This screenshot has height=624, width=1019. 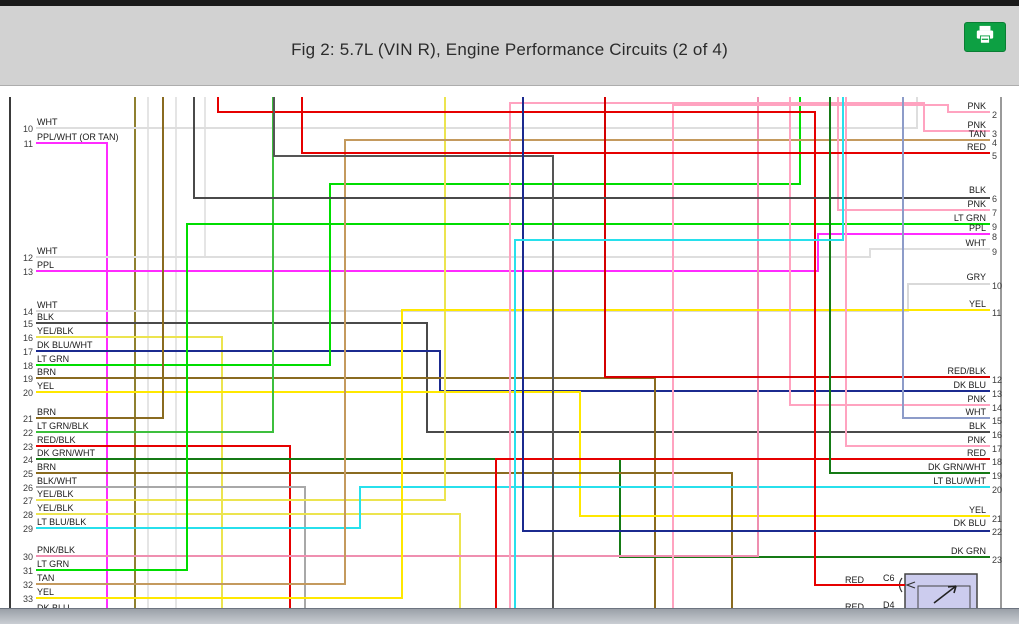 I want to click on right-wire-label: RED, so click(x=976, y=147).